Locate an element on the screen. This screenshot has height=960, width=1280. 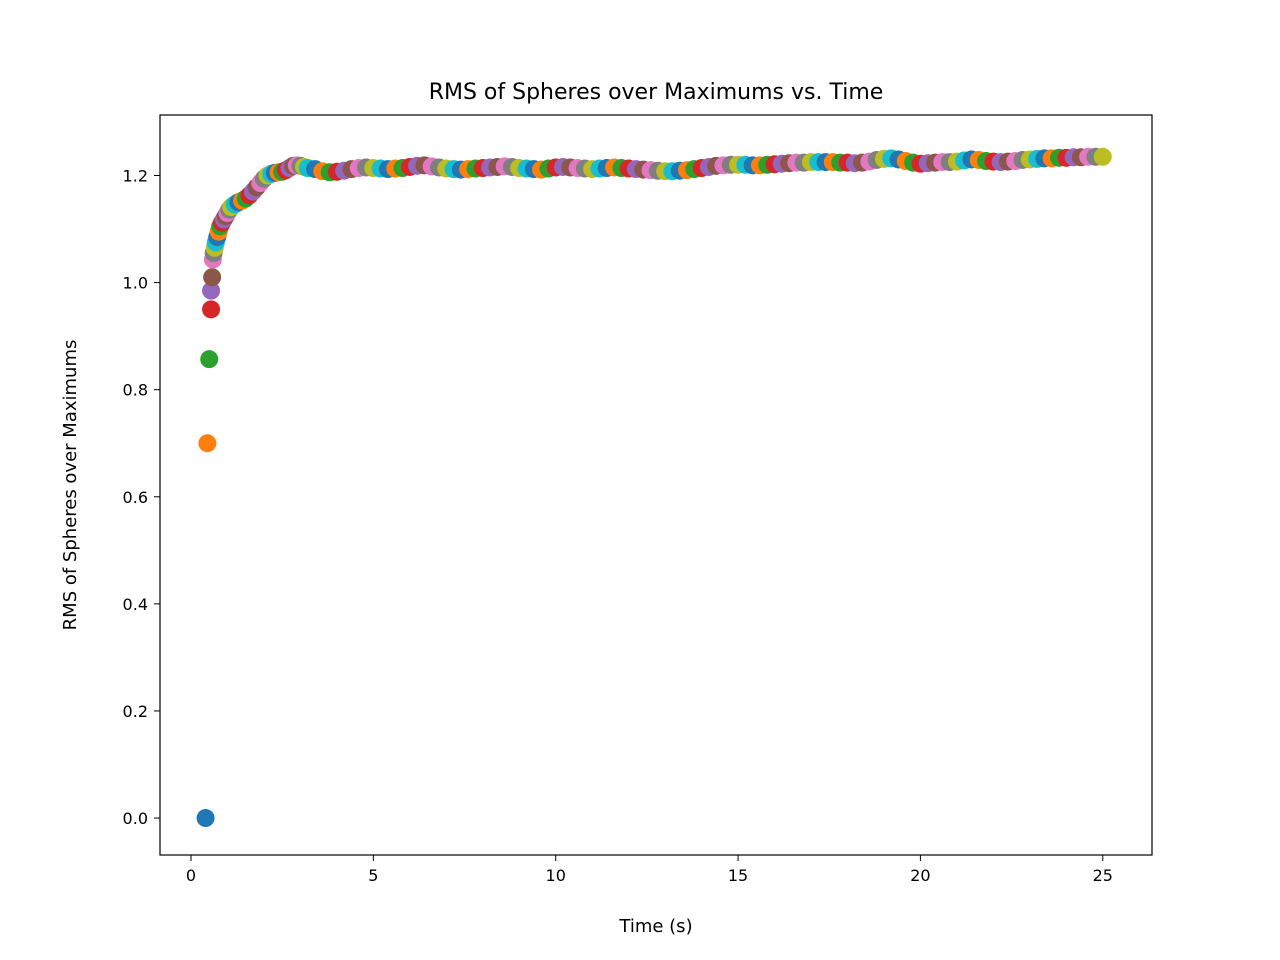
x-tick-label: 25 is located at coordinates (1103, 875).